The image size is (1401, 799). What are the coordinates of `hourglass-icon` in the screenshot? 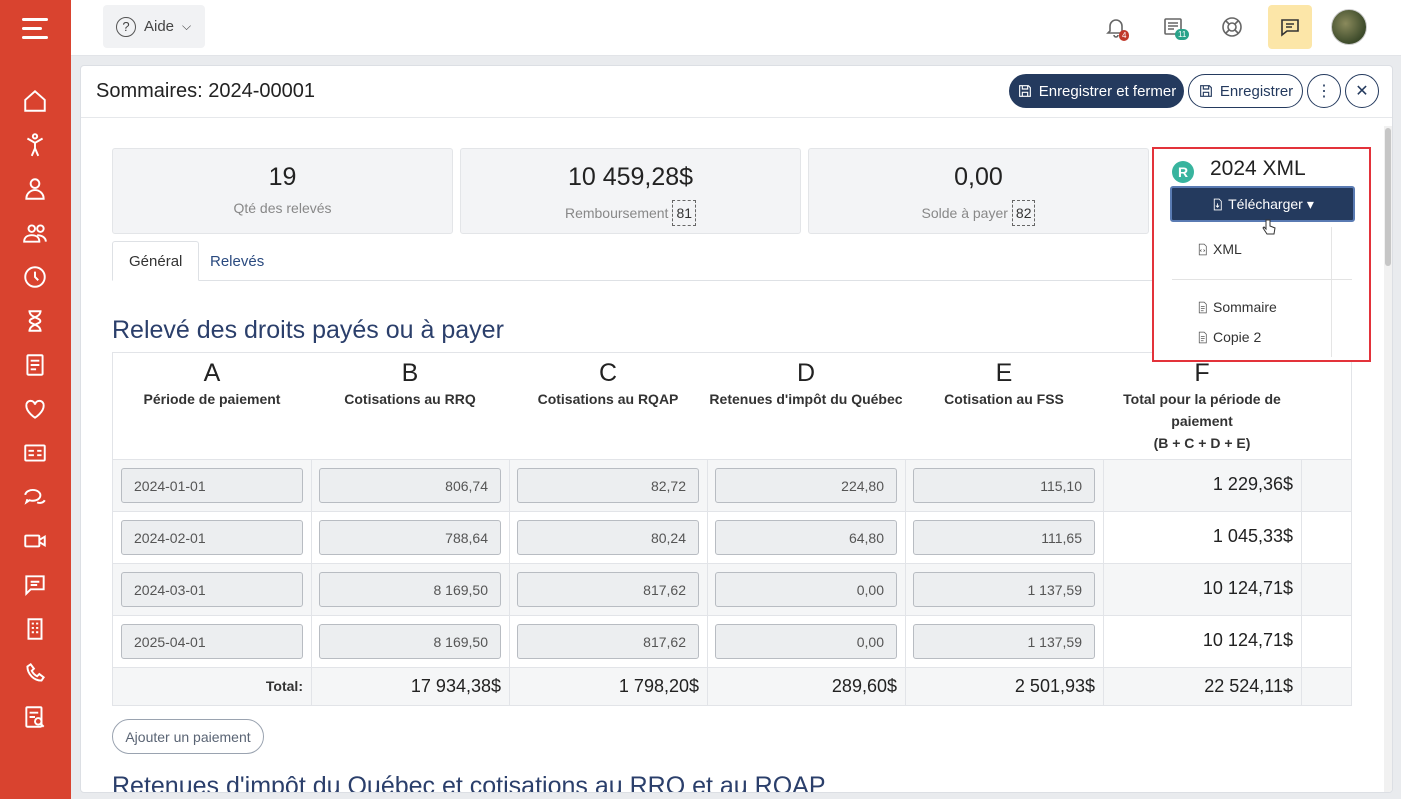 It's located at (35, 321).